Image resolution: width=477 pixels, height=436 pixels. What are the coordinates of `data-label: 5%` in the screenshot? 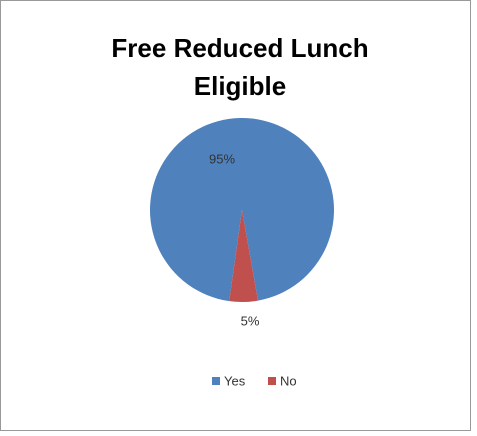 It's located at (250, 320).